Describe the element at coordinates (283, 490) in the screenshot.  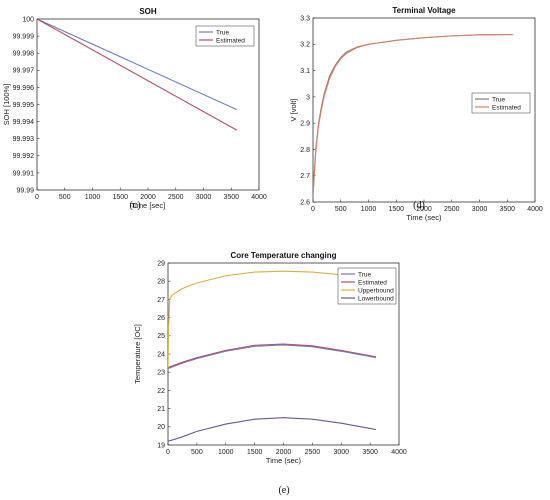
I see `figure-caption: (e)` at that location.